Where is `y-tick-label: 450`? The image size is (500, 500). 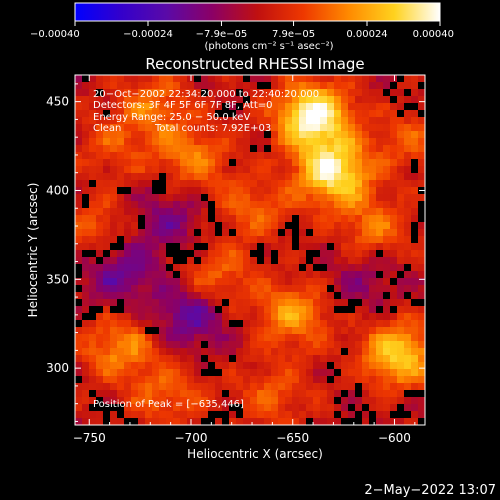
y-tick-label: 450 is located at coordinates (57, 102).